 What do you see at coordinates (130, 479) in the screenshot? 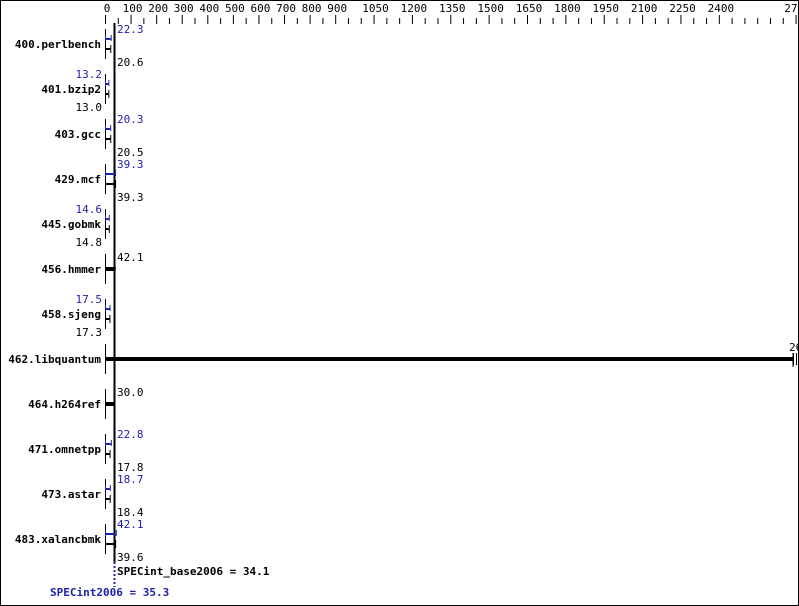
I see `peak-value-label: 18.7` at bounding box center [130, 479].